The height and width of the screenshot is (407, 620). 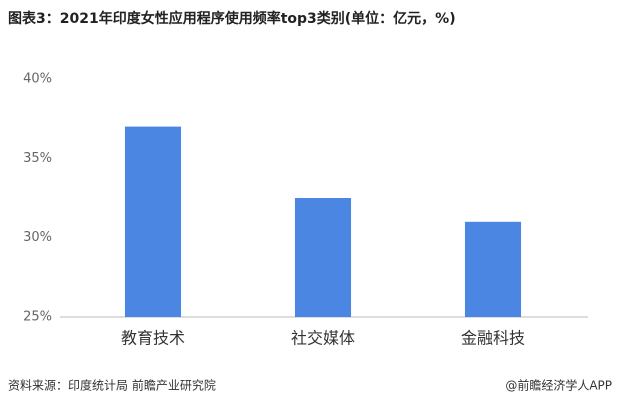 I want to click on y-tick-label: 25%, so click(x=37, y=317).